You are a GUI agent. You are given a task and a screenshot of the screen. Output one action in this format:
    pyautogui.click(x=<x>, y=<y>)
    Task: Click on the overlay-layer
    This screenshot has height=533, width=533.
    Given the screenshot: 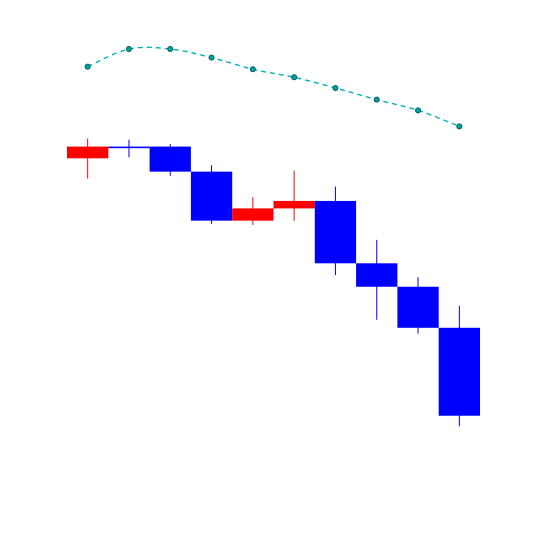 What is the action you would take?
    pyautogui.click(x=273, y=88)
    